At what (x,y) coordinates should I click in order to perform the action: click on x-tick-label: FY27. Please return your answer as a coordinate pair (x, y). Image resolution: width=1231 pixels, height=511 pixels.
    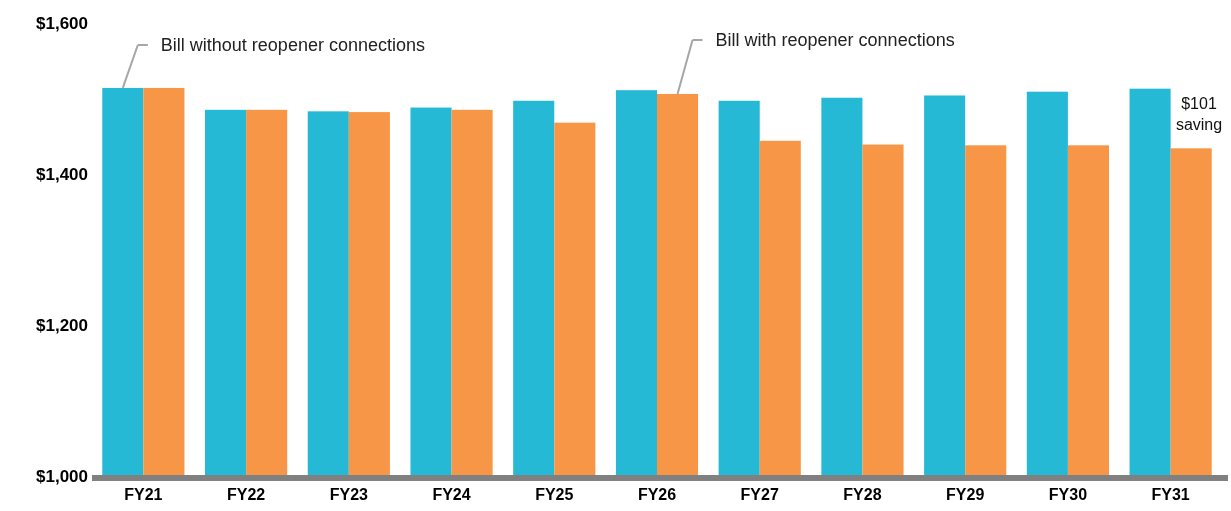
    Looking at the image, I should click on (759, 494).